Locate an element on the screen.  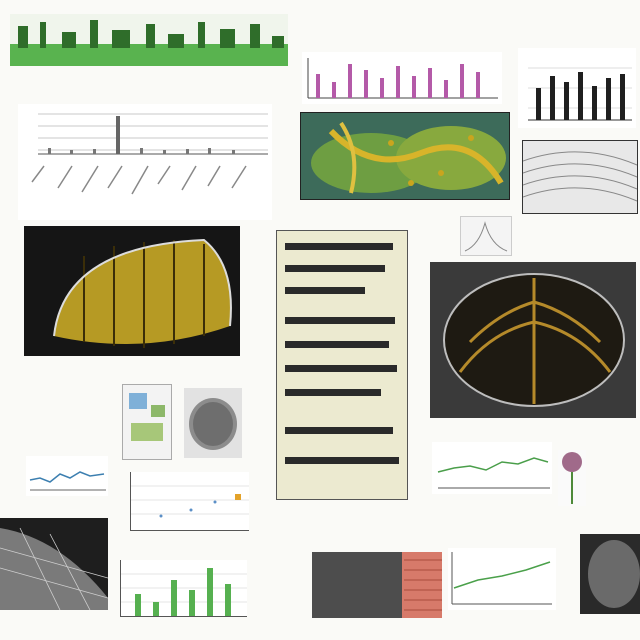
leaf-venation-image is located at coordinates (533, 340).